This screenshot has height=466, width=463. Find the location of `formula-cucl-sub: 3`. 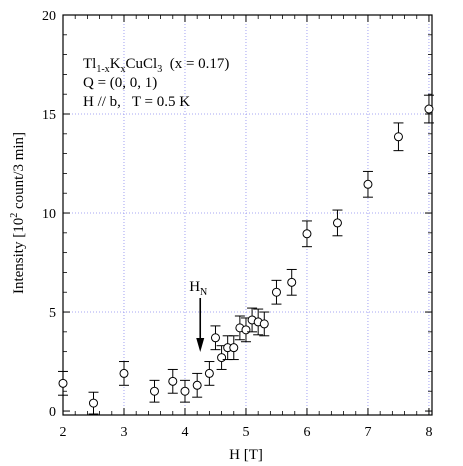

formula-cucl-sub: 3 is located at coordinates (159, 69).